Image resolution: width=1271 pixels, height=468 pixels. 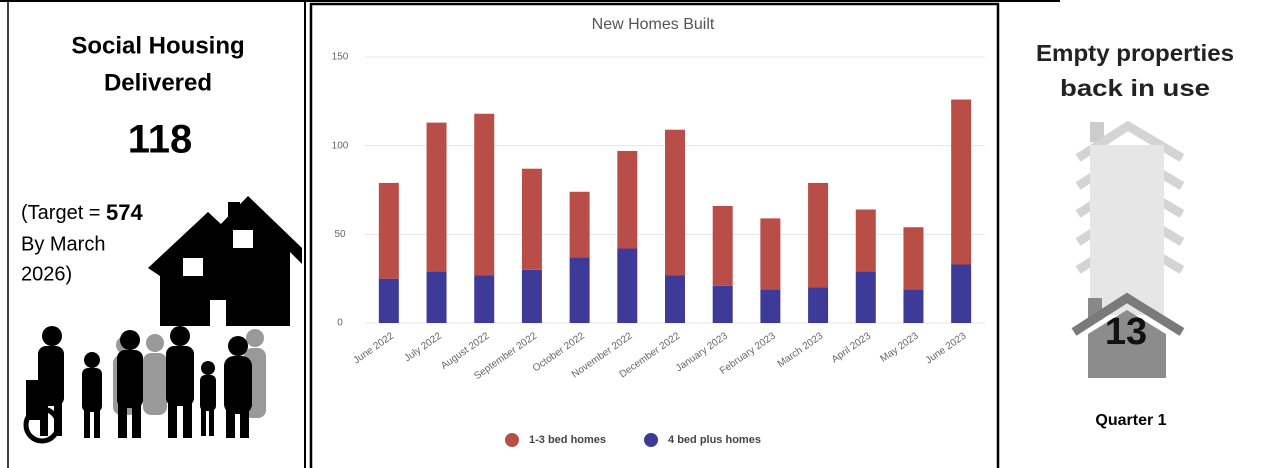 I want to click on target-value: 574, so click(x=124, y=212).